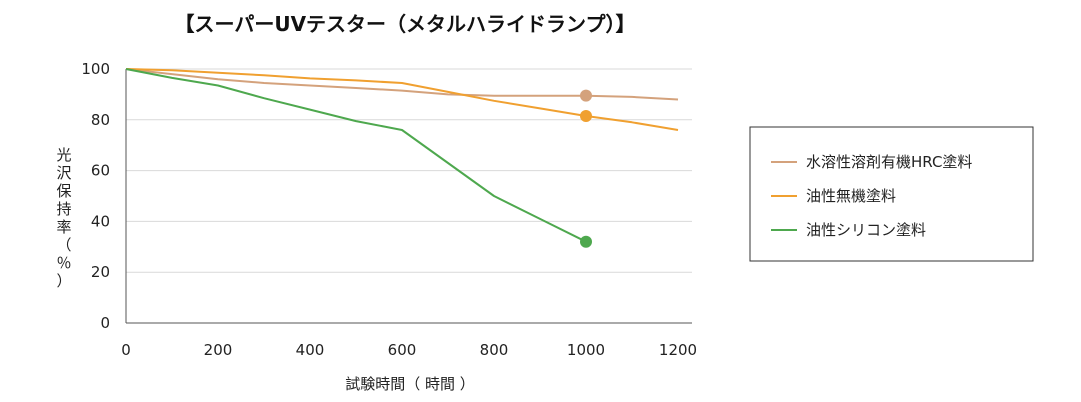  I want to click on x-tick-label: 1200, so click(678, 350).